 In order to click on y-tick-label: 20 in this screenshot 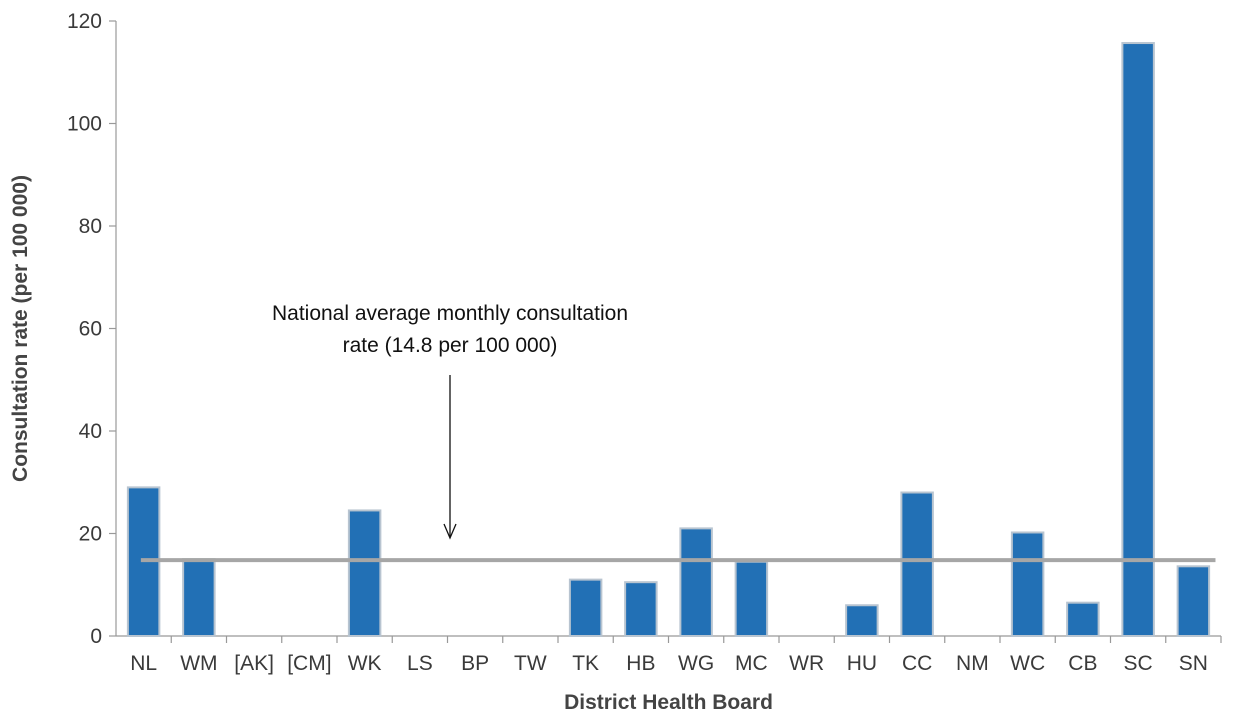, I will do `click(90, 534)`.